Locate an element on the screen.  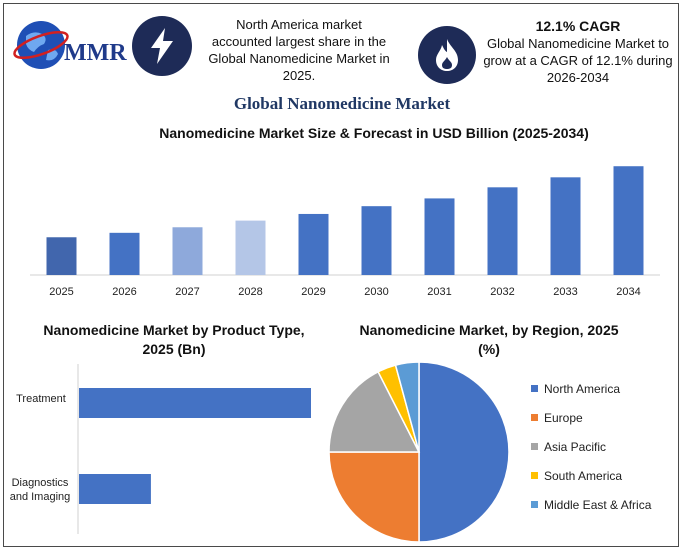
x-tick-label: 2025 is located at coordinates (61, 292).